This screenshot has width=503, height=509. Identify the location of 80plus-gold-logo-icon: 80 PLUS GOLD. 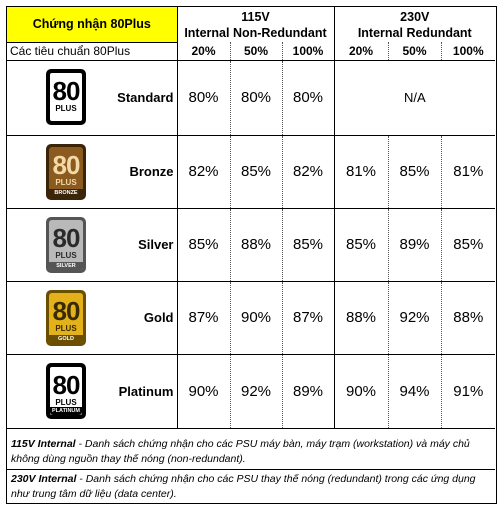
(66, 317).